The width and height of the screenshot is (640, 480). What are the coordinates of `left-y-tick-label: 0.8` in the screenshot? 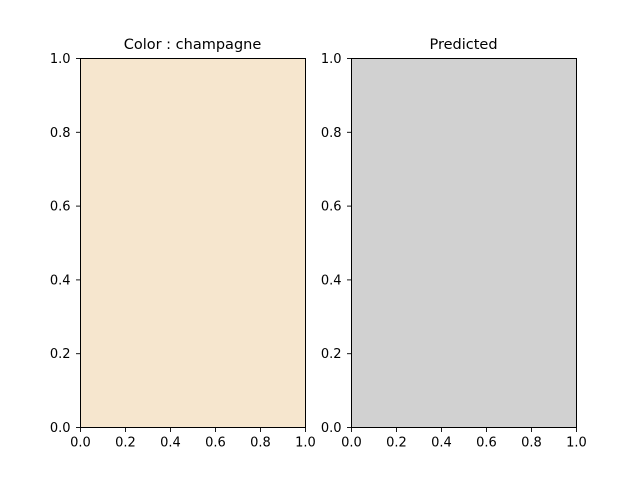 It's located at (60, 133).